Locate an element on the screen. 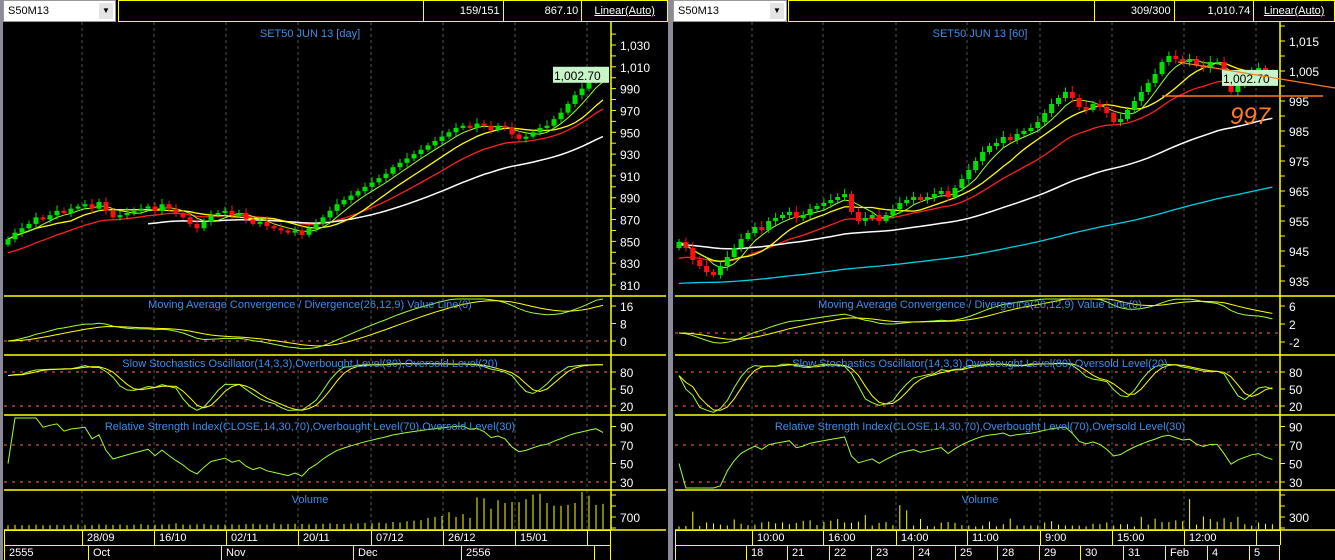  macd-tick-label: 0 is located at coordinates (623, 342).